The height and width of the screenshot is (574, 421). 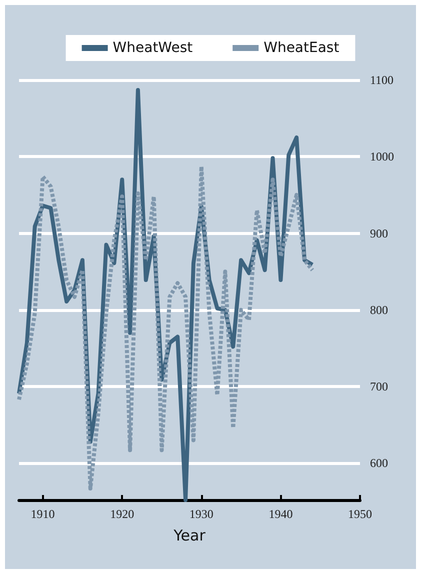 What do you see at coordinates (379, 233) in the screenshot?
I see `y-tick-label: 900` at bounding box center [379, 233].